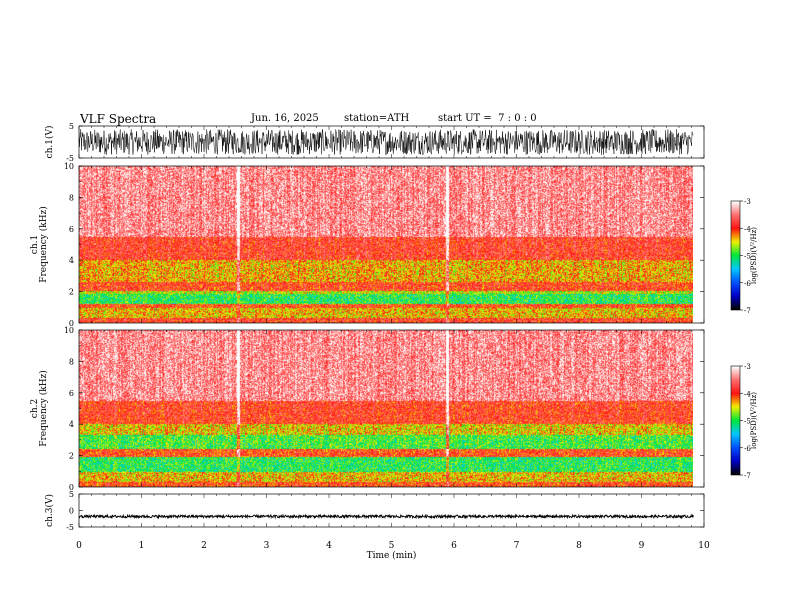  I want to click on ch1-spectrogram-colorbar-tick-label: -5, so click(747, 257).